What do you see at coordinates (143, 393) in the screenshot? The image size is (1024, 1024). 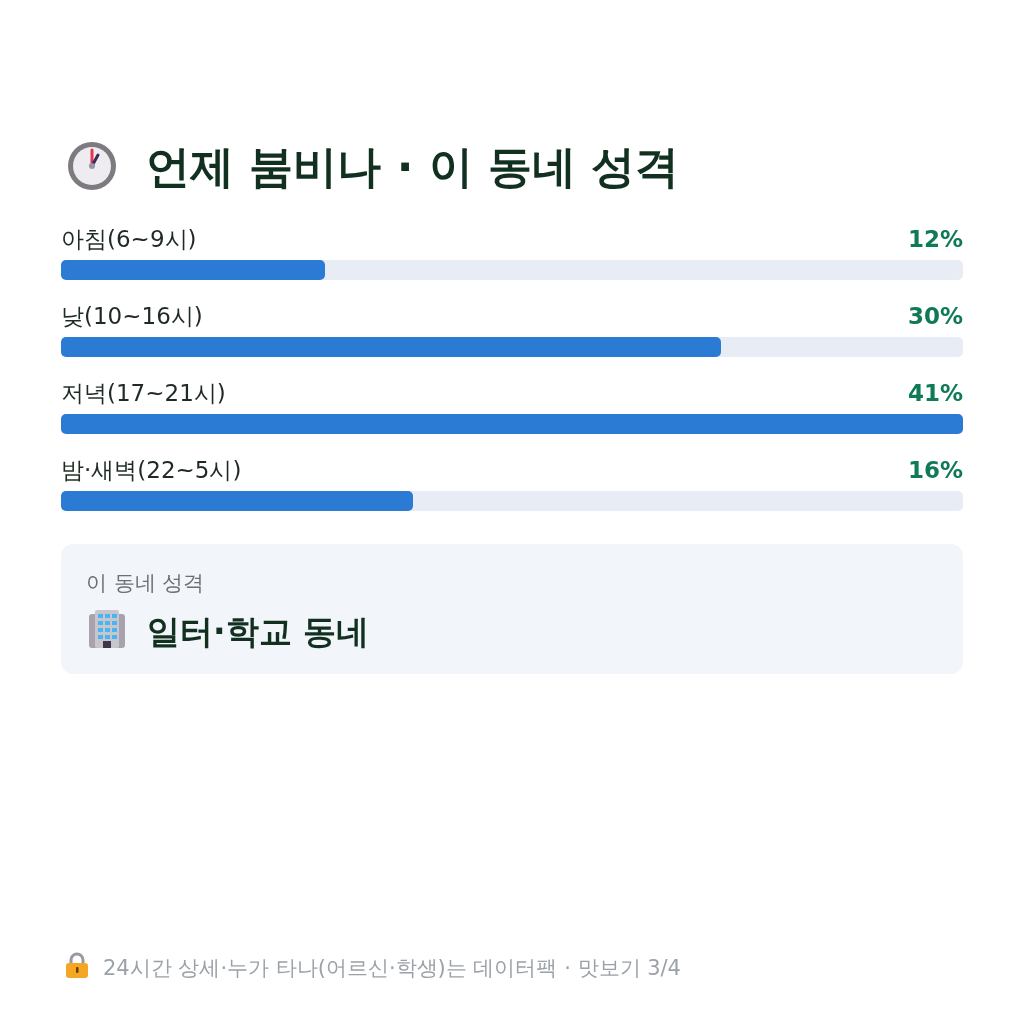 I see `y-tick-label: 저녁(17~21시)` at bounding box center [143, 393].